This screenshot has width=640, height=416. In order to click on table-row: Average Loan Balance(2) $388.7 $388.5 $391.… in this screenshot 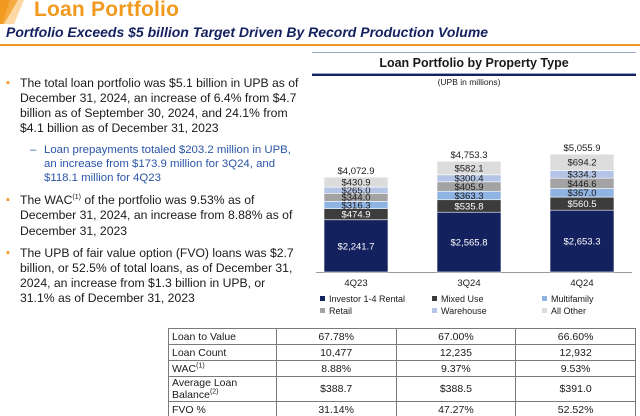, I will do `click(402, 389)`.